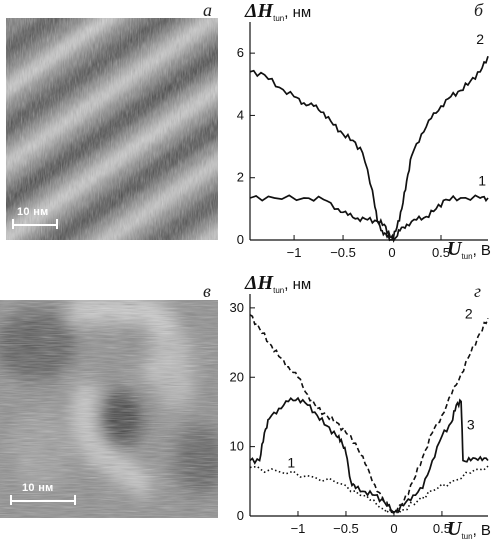  I want to click on scalebar-label-c: 10 нм, so click(38, 488).